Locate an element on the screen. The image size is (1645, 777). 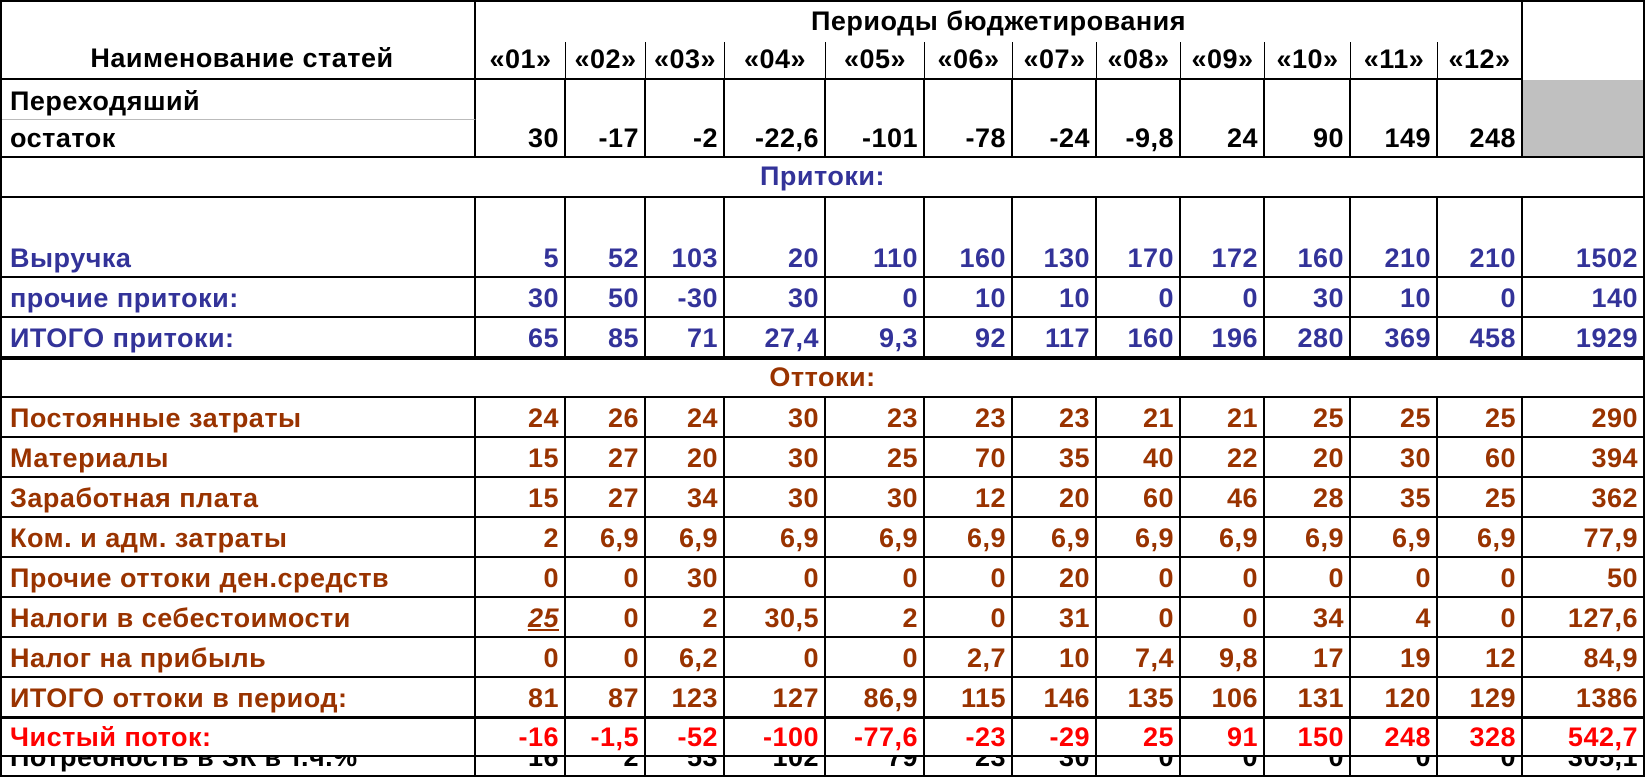
borrowed-need-value-6: 23 is located at coordinates (969, 767).